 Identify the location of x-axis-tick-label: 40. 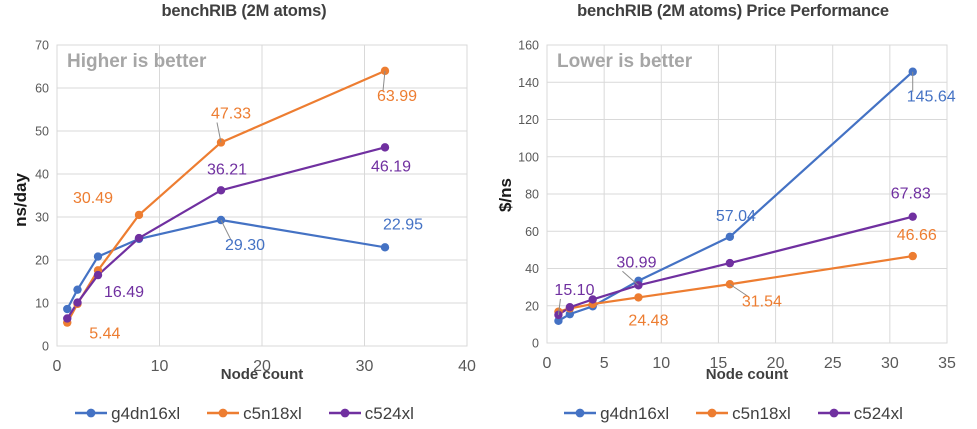
(467, 366).